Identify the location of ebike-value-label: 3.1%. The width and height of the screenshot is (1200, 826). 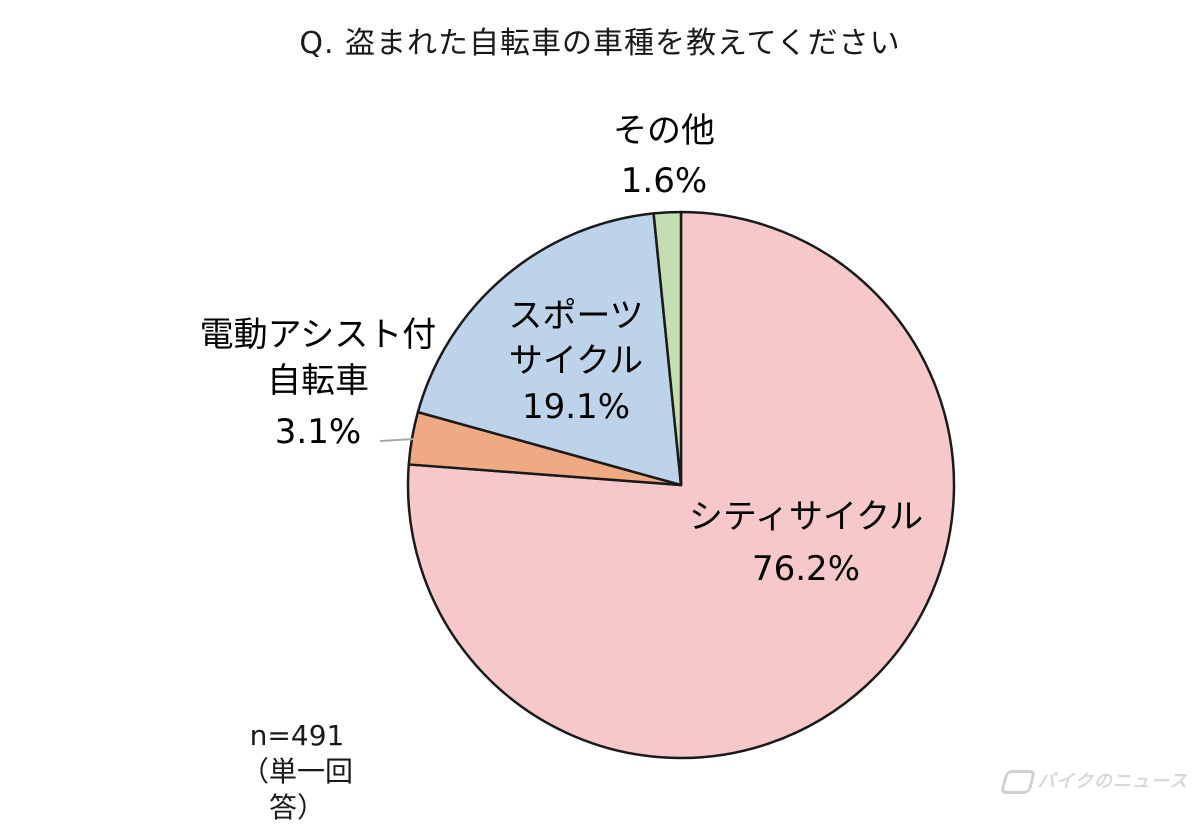
(318, 432).